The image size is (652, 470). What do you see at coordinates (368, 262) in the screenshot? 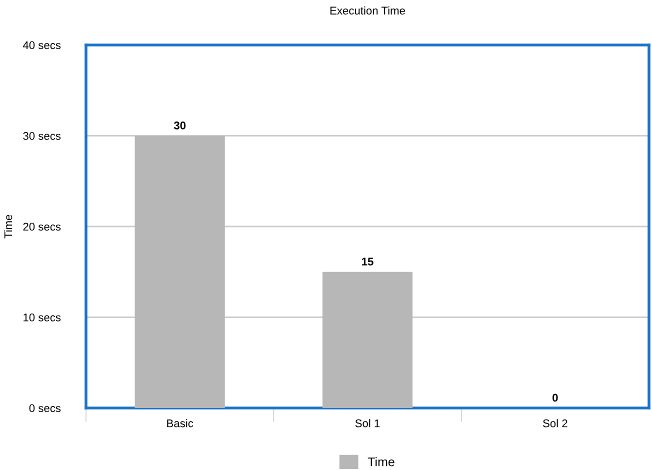
I see `data-label: 15` at bounding box center [368, 262].